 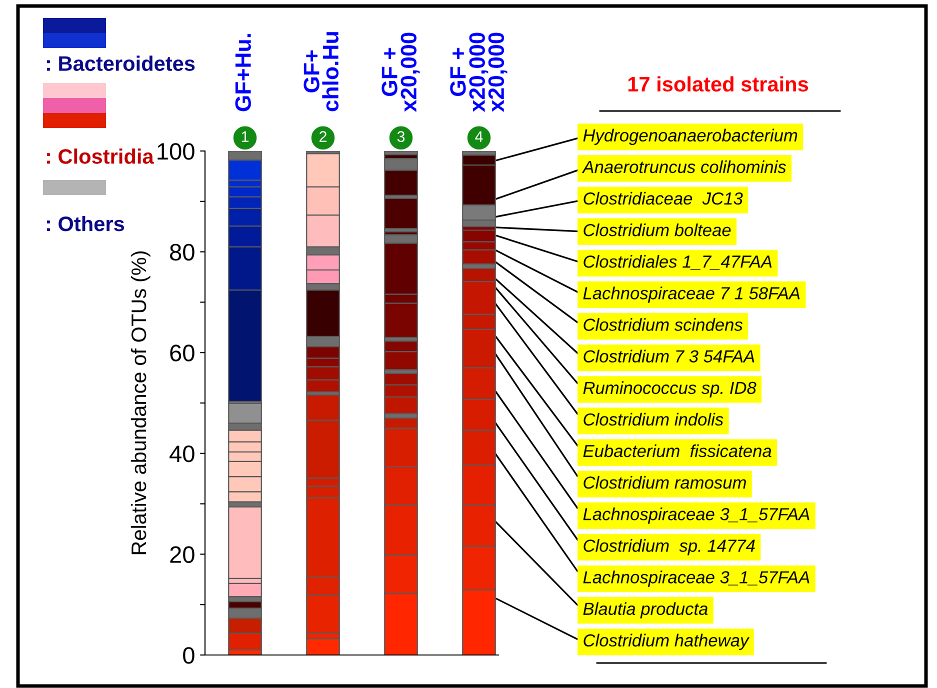 What do you see at coordinates (677, 451) in the screenshot?
I see `annotation: Eubacterium fissicatena` at bounding box center [677, 451].